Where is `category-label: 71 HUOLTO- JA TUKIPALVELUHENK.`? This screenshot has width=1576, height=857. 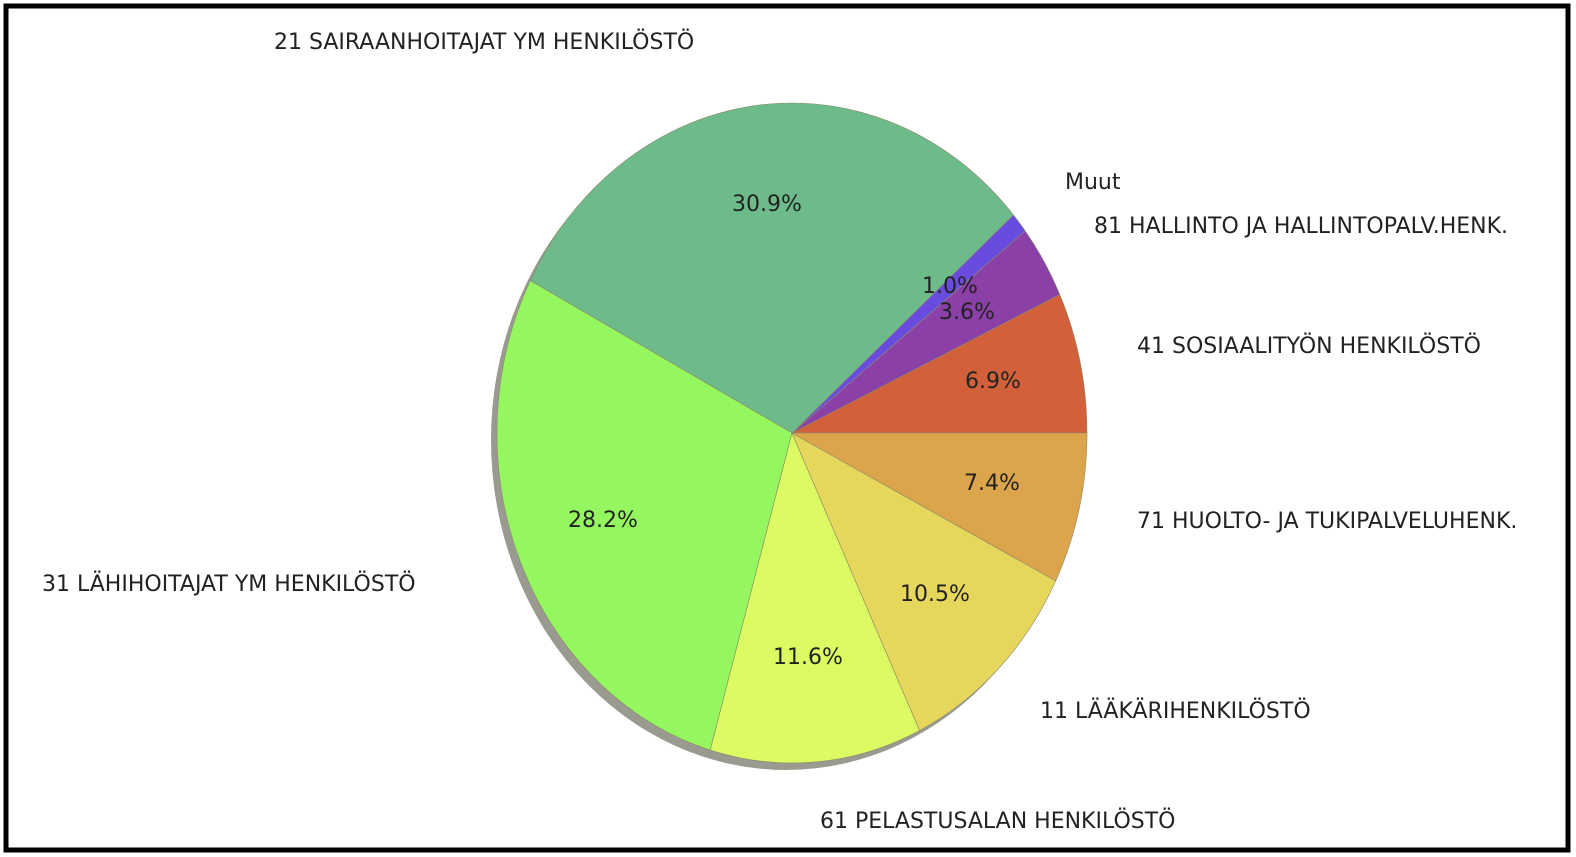 category-label: 71 HUOLTO- JA TUKIPALVELUHENK. is located at coordinates (1327, 521).